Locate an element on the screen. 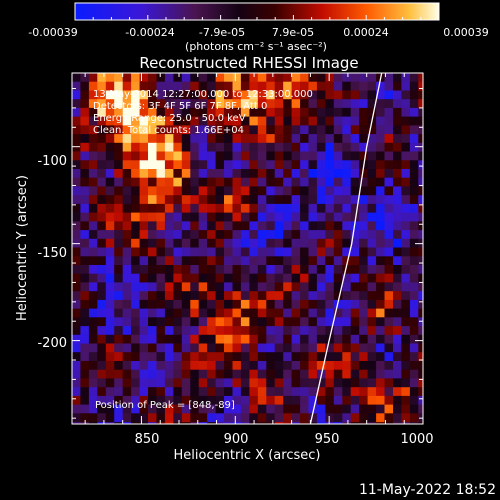 The height and width of the screenshot is (500, 500). colorbar-tick-label: 0.00024 is located at coordinates (366, 32).